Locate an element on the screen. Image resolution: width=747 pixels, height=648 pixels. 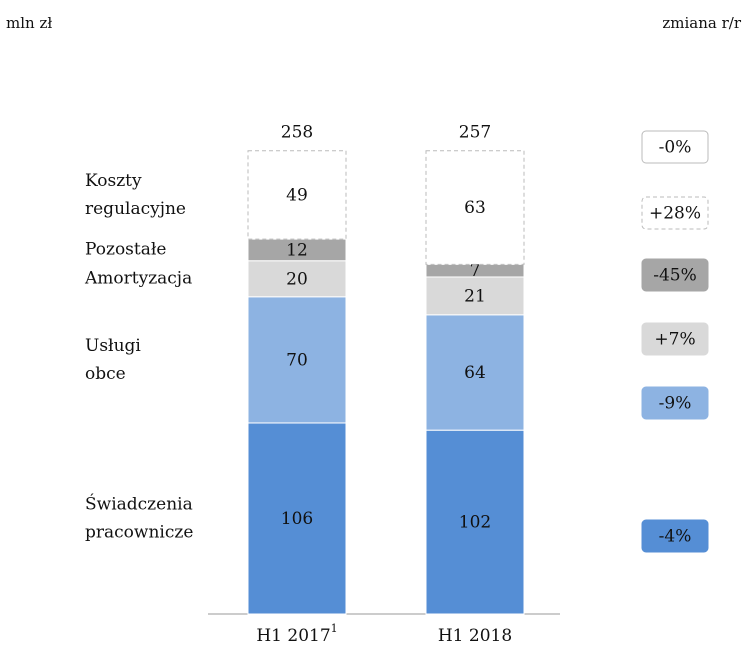
change-label: -9% is located at coordinates (675, 404).